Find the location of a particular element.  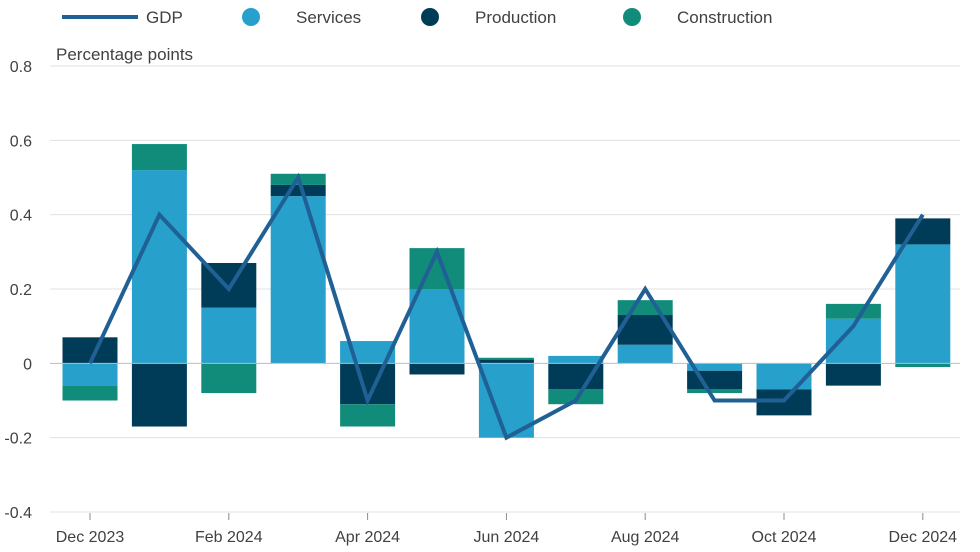

x-tick-label: Jun 2024 is located at coordinates (506, 537).